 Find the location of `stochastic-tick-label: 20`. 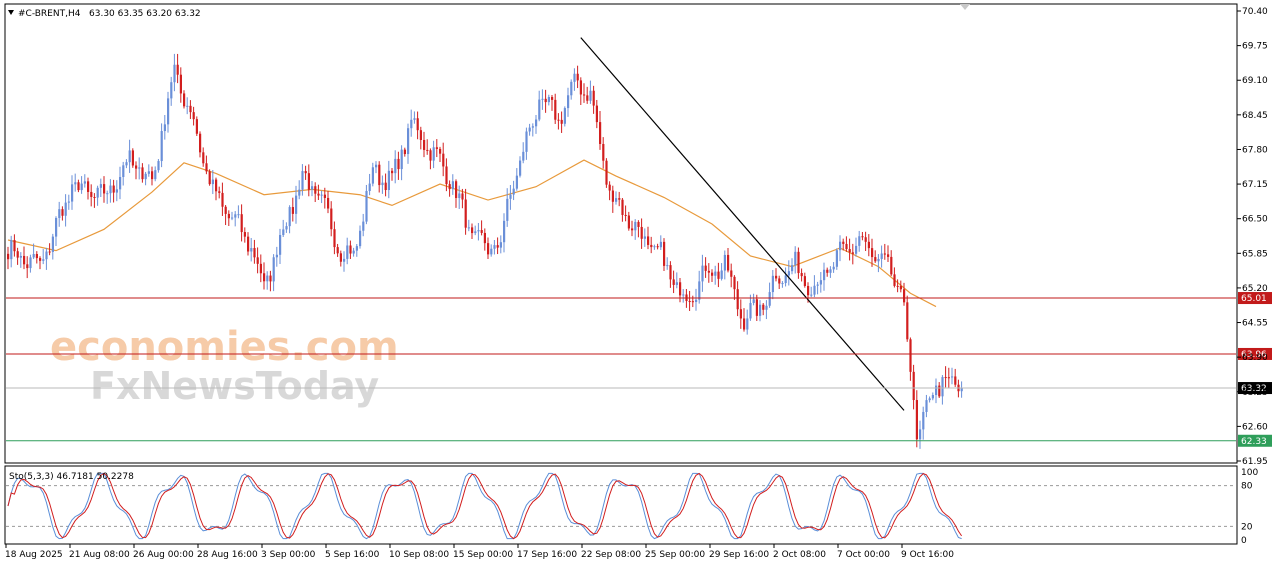

stochastic-tick-label: 20 is located at coordinates (1247, 527).